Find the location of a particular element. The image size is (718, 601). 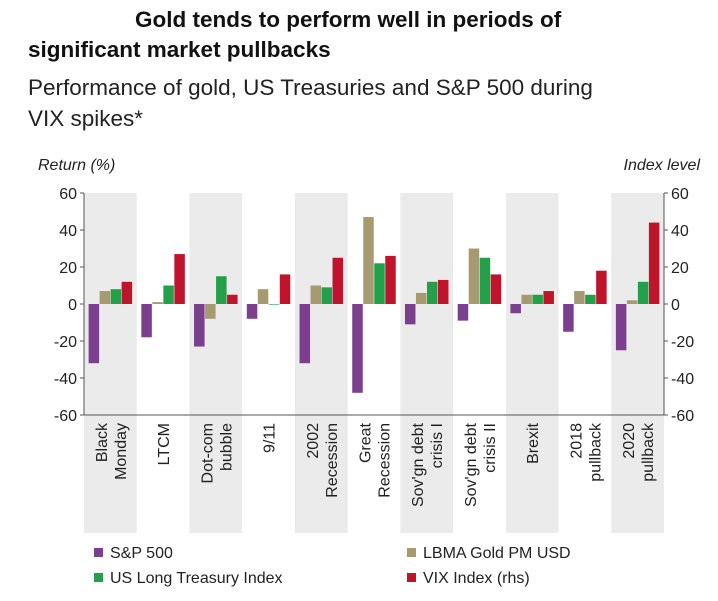

category-label-line: Dot-com is located at coordinates (207, 453).